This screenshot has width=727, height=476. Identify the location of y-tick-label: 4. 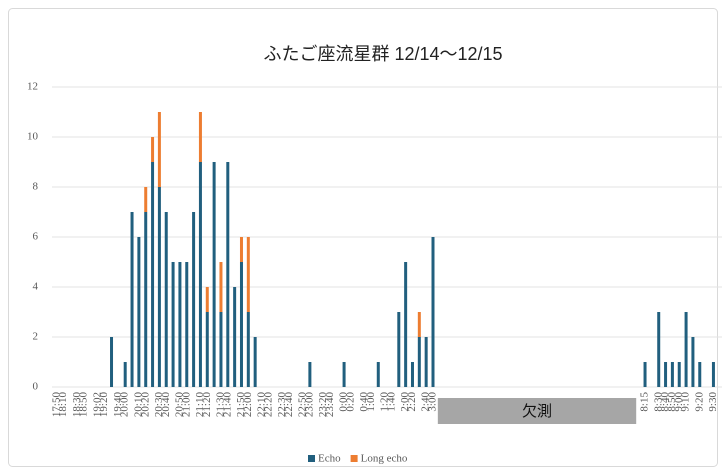
(36, 287).